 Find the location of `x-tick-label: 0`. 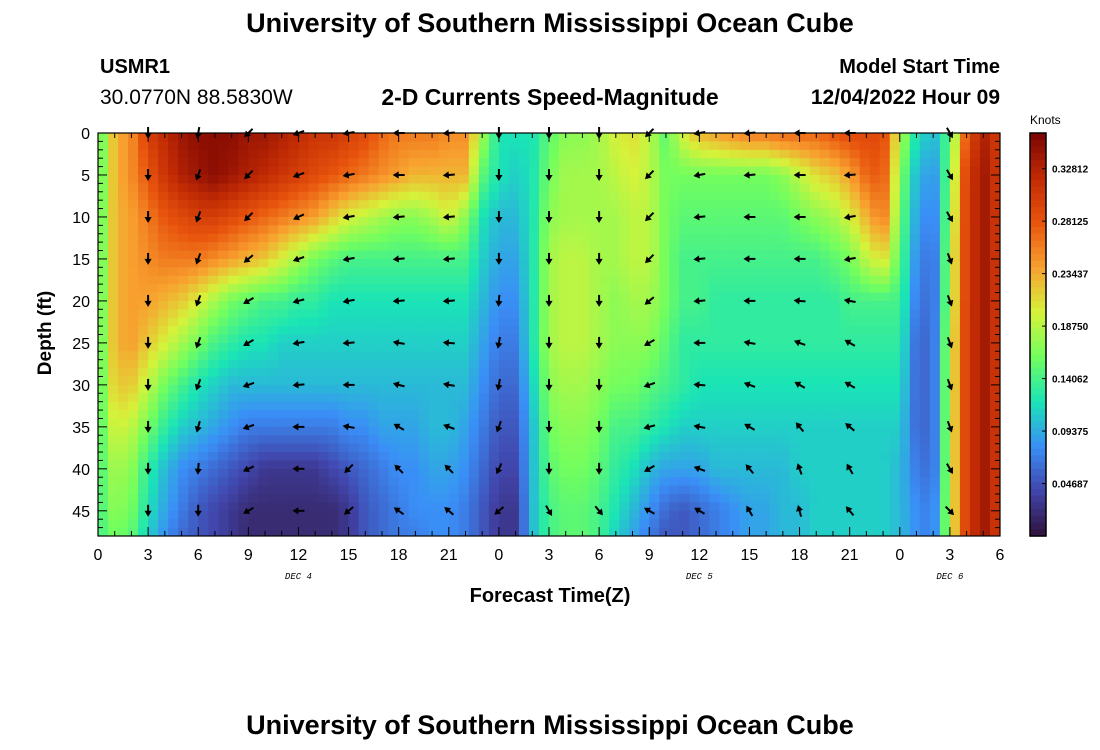

x-tick-label: 0 is located at coordinates (899, 555).